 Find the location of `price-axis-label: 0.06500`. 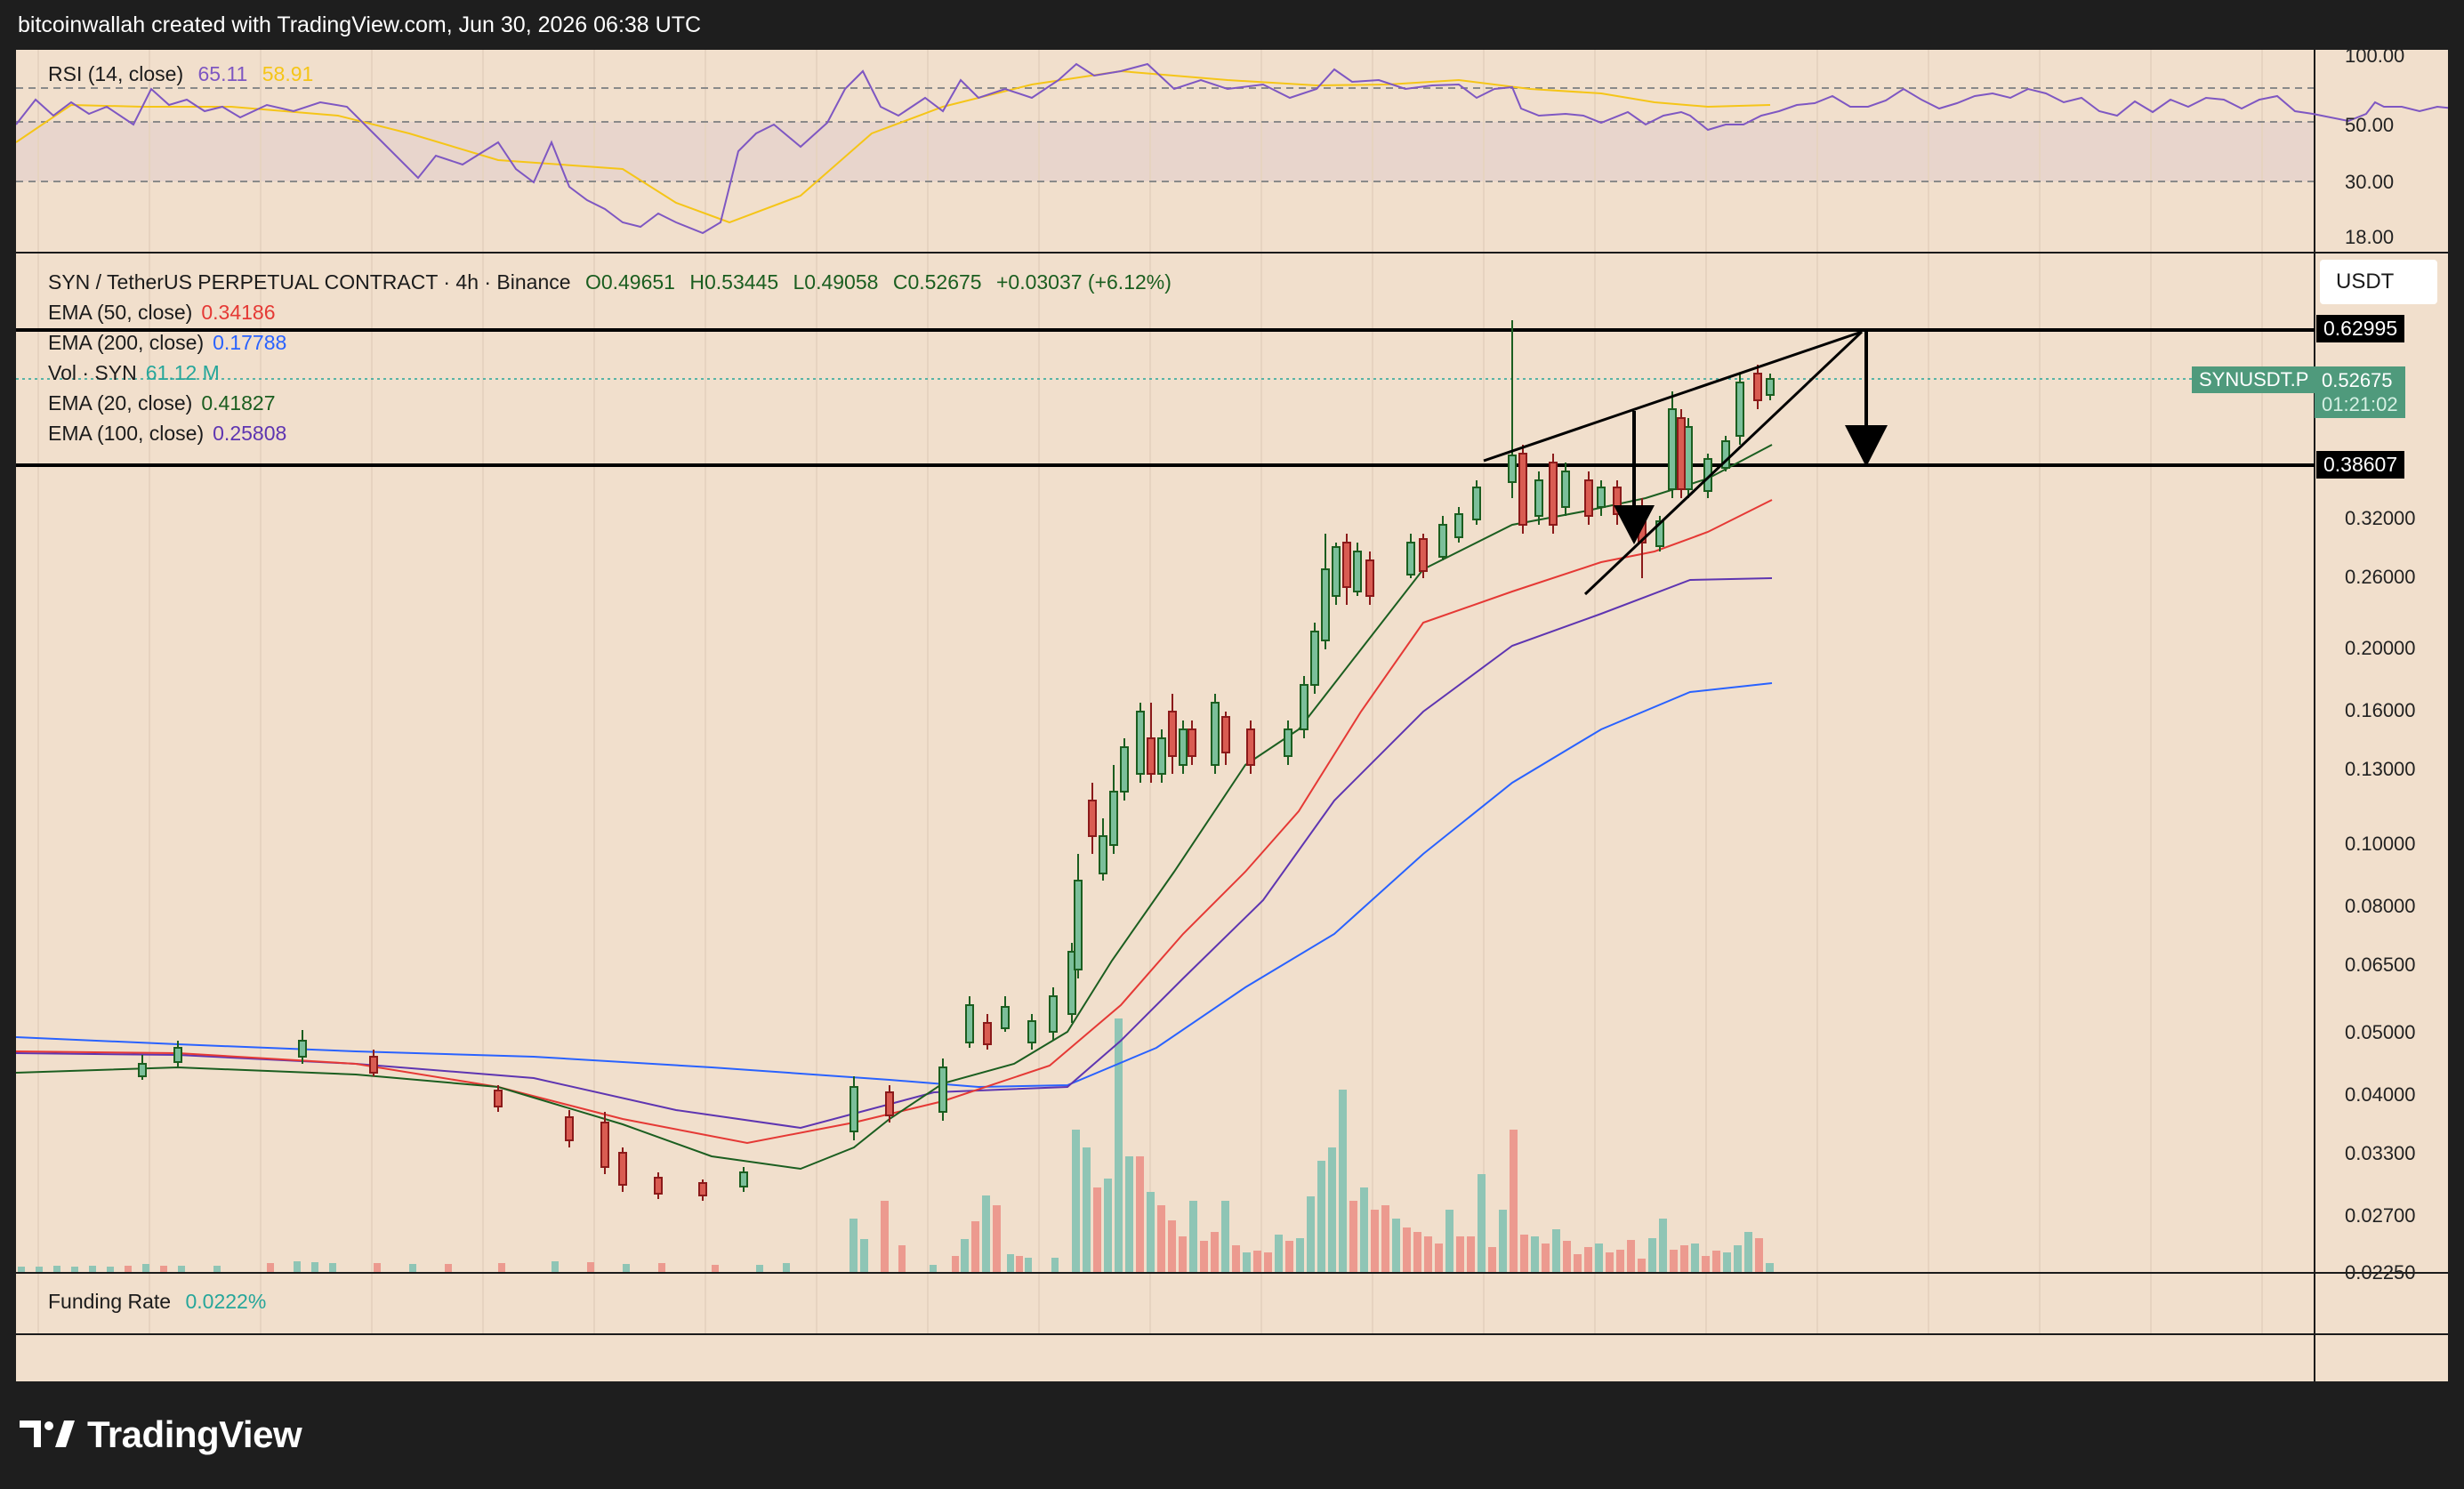

price-axis-label: 0.06500 is located at coordinates (2380, 965).